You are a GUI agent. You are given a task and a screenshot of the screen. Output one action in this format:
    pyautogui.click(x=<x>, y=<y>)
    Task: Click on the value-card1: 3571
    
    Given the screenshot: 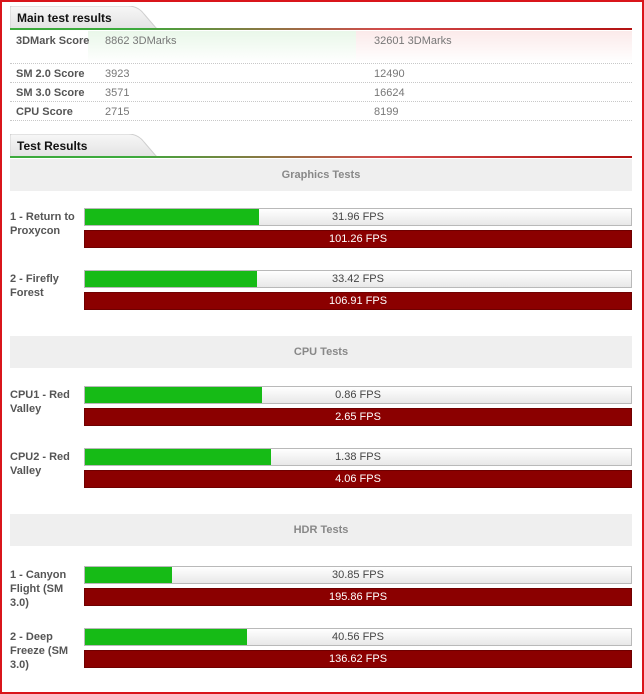 What is the action you would take?
    pyautogui.click(x=117, y=93)
    